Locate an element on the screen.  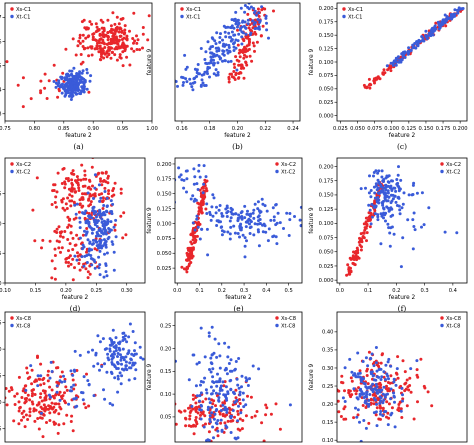
y-tick-label: 1.7 is located at coordinates (1, 18).